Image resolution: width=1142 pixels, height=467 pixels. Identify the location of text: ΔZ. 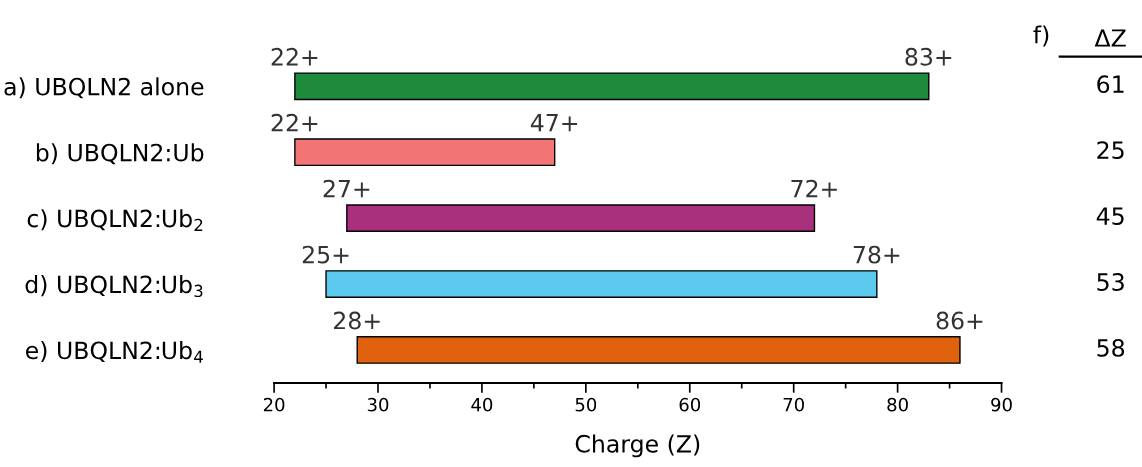
(1110, 38).